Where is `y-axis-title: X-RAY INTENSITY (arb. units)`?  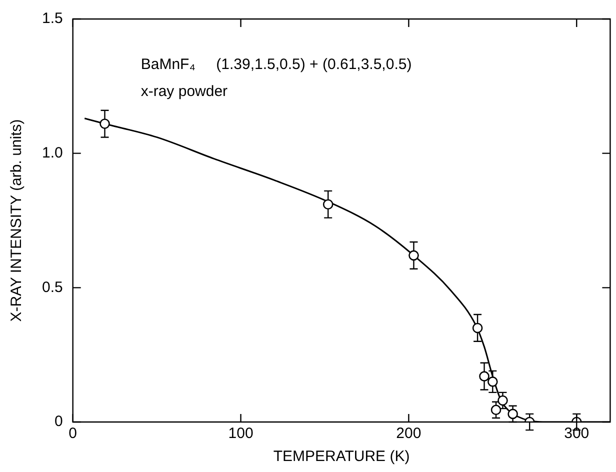
y-axis-title: X-RAY INTENSITY (arb. units) is located at coordinates (17, 220).